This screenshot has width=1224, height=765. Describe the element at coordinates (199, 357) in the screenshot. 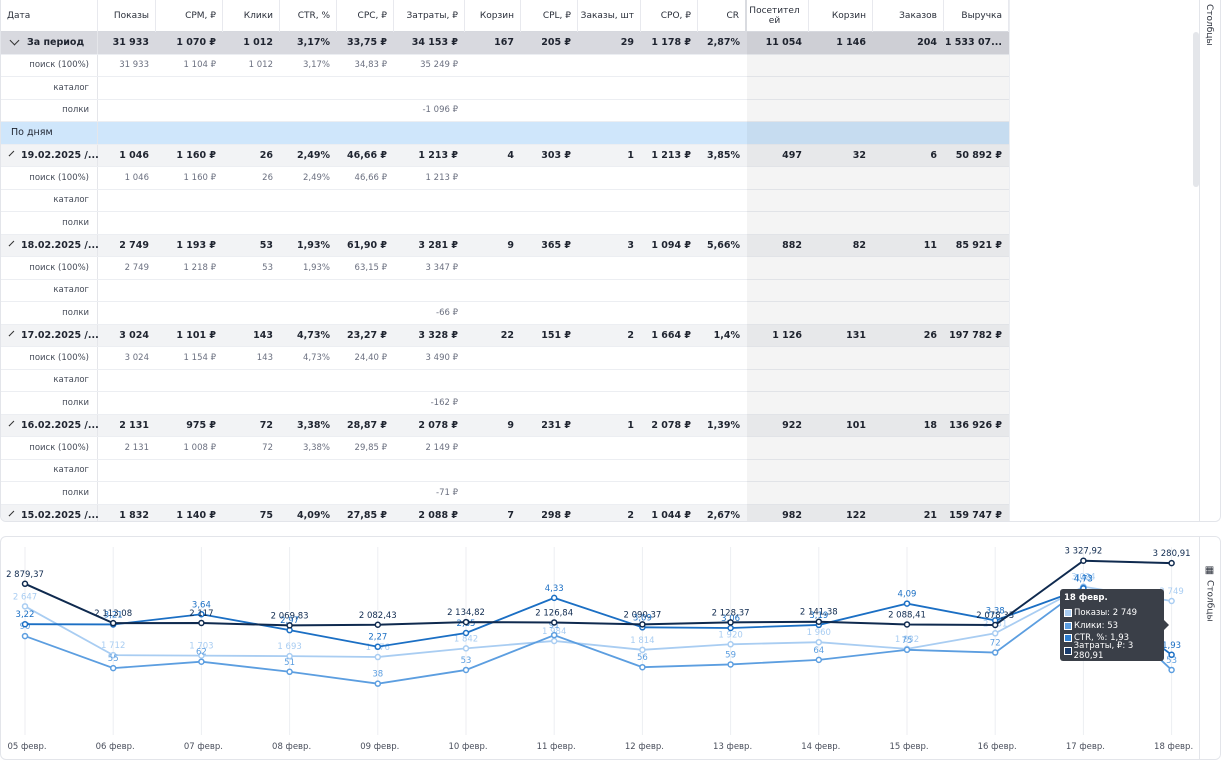

I see `table-cell: 1 154 ₽` at that location.